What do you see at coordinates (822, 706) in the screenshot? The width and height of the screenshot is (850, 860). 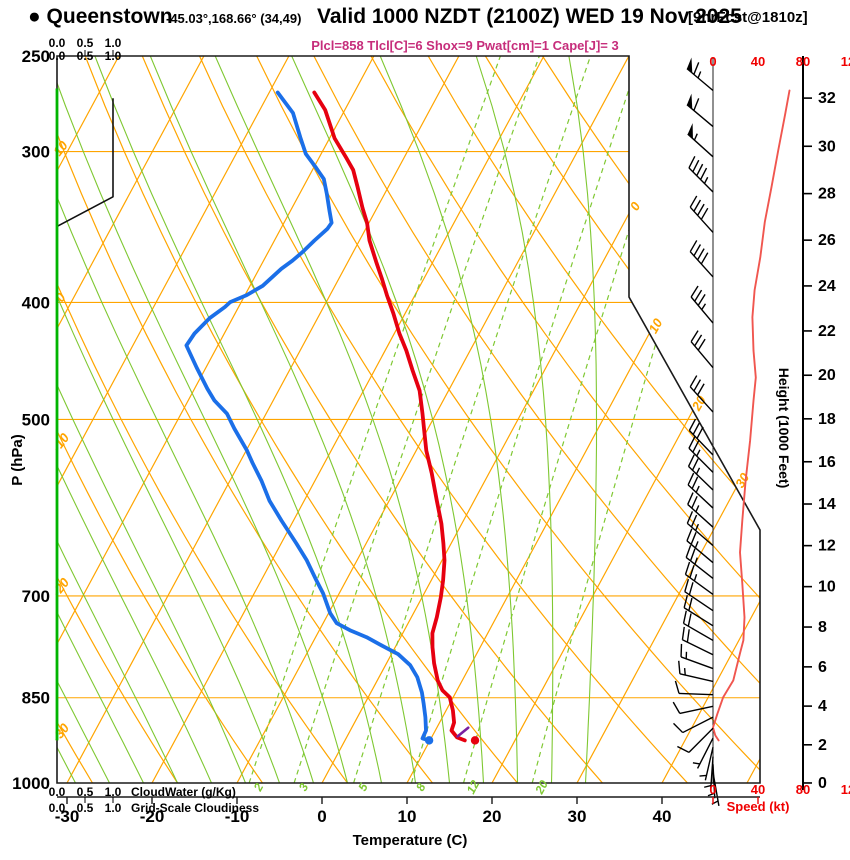 I see `svg-text: 4` at bounding box center [822, 706].